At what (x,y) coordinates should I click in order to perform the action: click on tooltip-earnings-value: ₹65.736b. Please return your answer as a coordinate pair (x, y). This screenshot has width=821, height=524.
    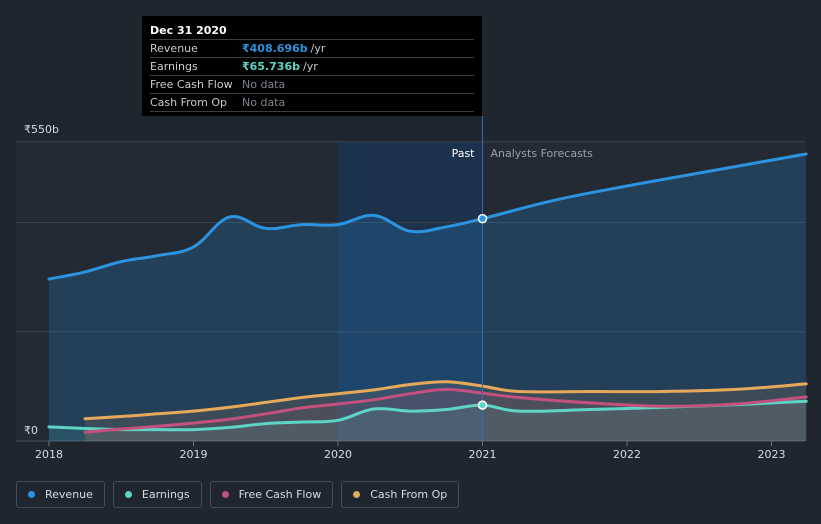
    Looking at the image, I should click on (271, 66).